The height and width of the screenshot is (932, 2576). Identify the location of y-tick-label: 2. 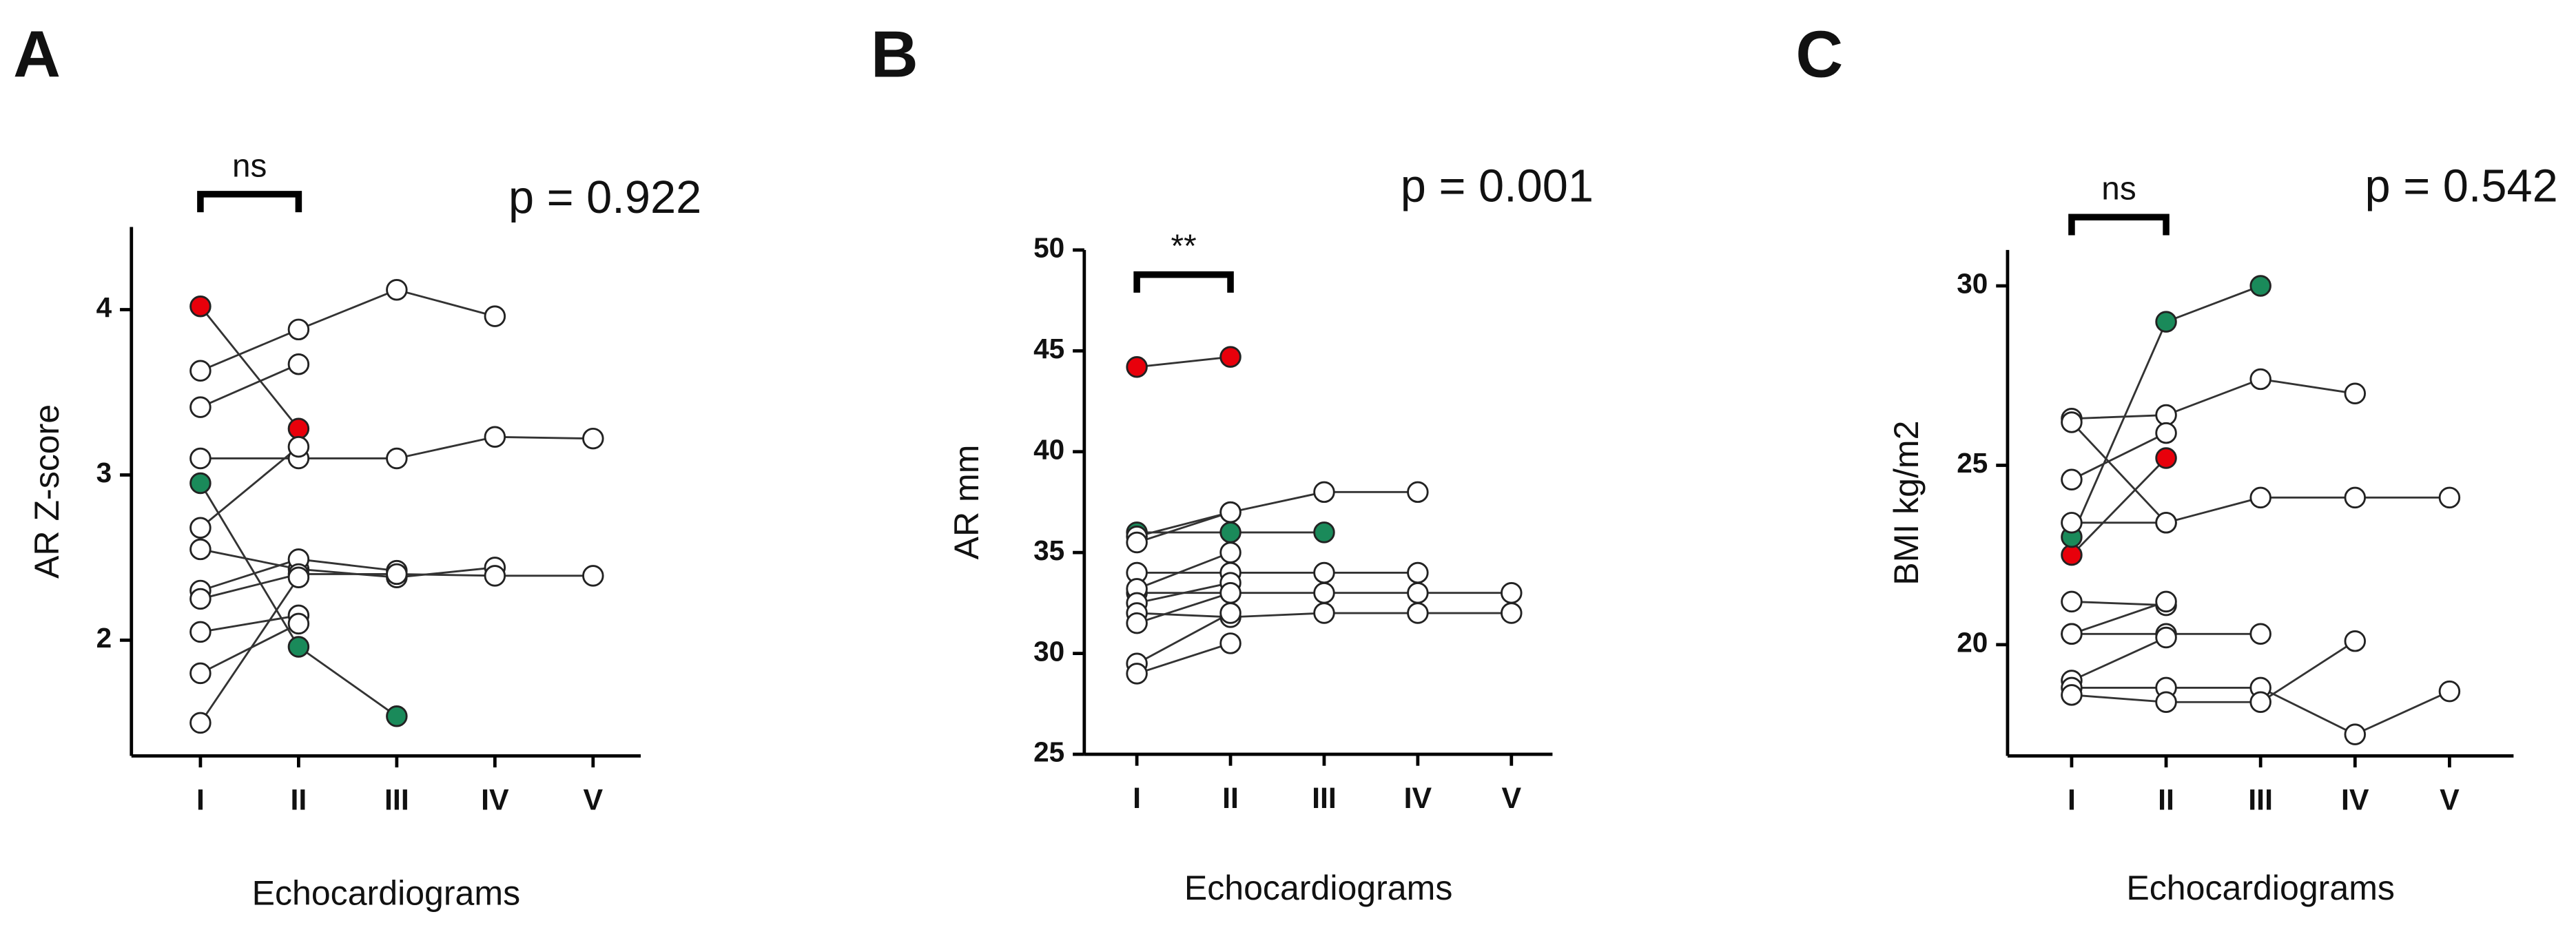
(104, 638).